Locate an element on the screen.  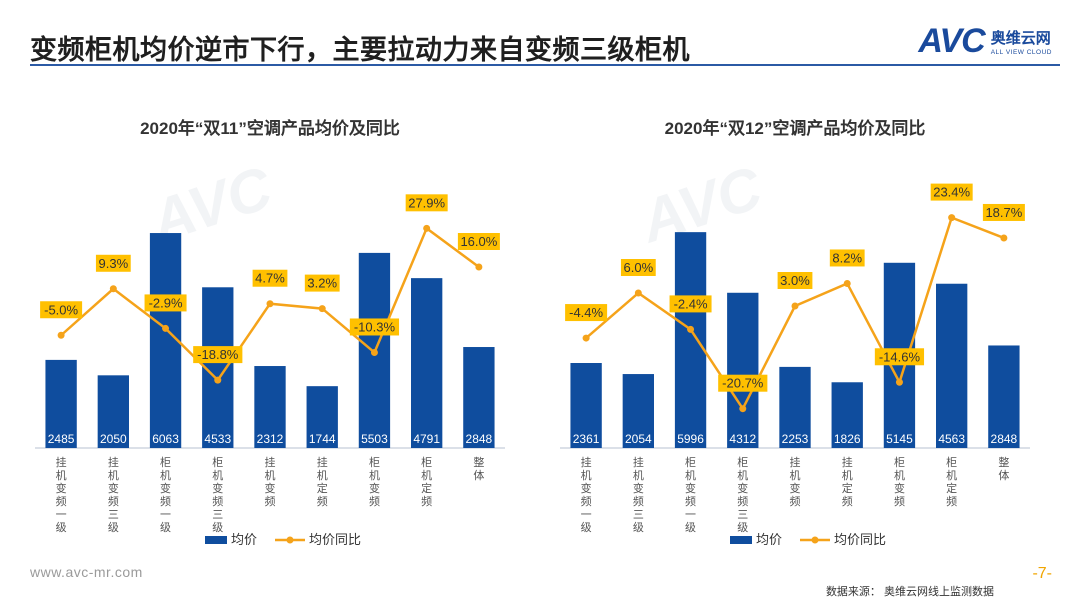
yoy-label: -5.0% is located at coordinates (61, 309).